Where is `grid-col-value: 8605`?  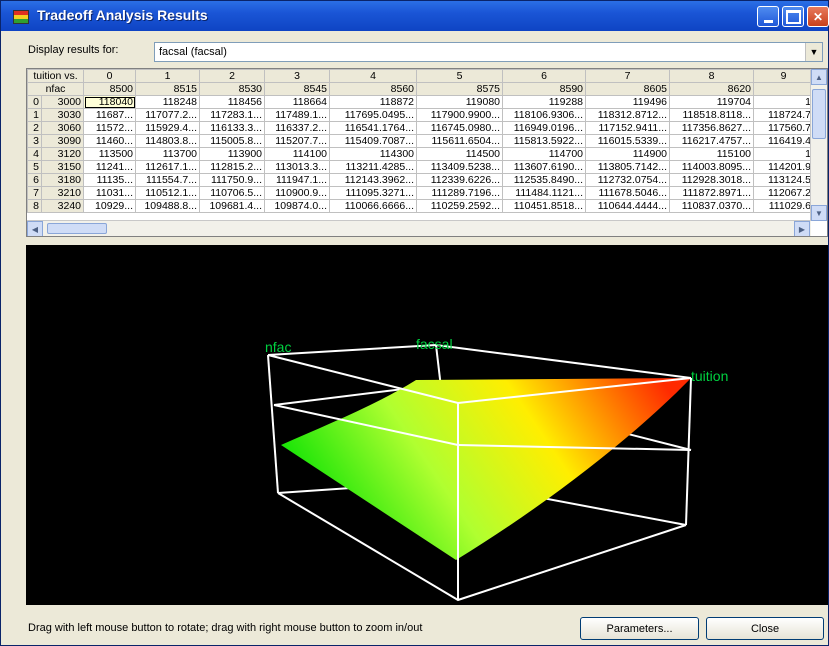 grid-col-value: 8605 is located at coordinates (627, 89).